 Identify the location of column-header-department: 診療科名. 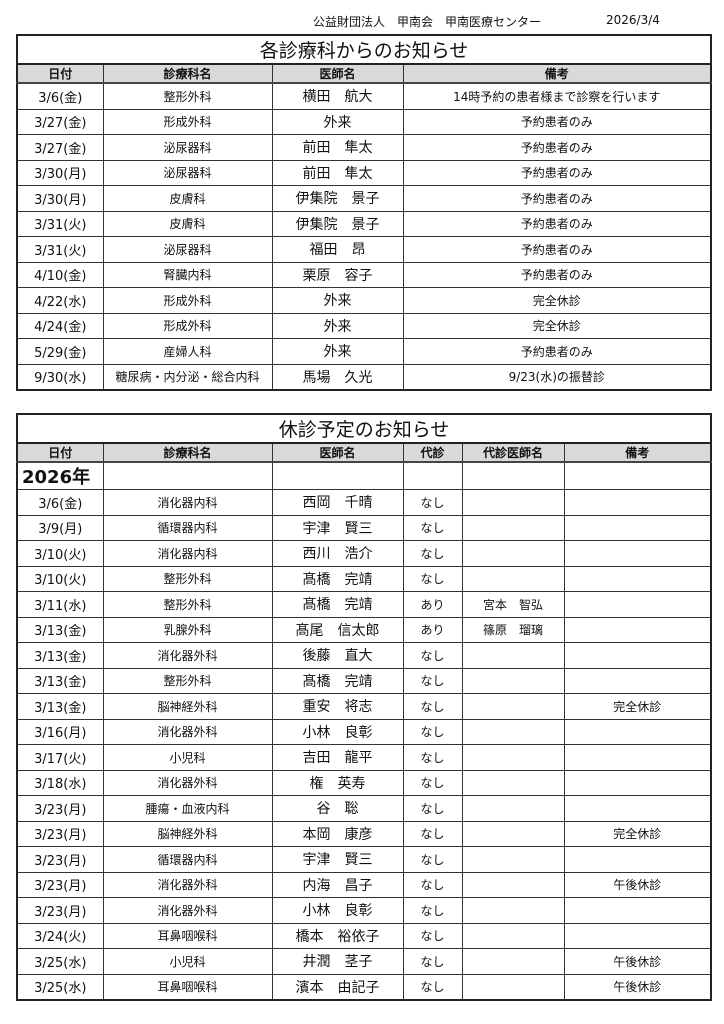
(187, 73).